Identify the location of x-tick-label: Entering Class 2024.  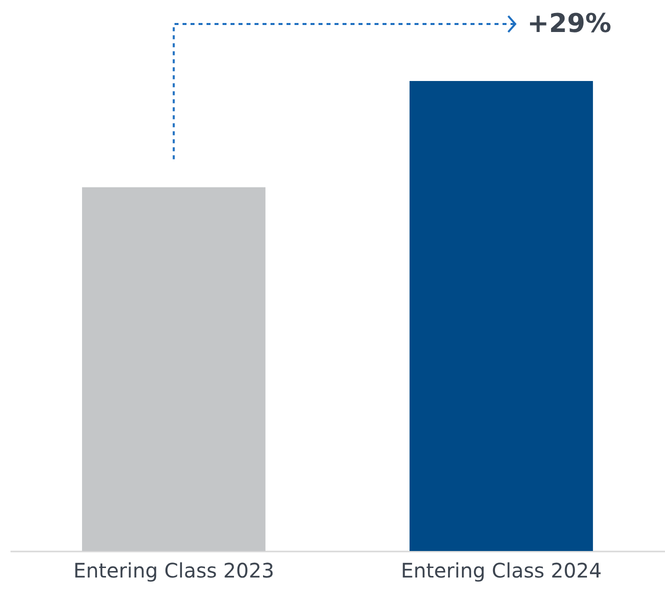
(501, 570).